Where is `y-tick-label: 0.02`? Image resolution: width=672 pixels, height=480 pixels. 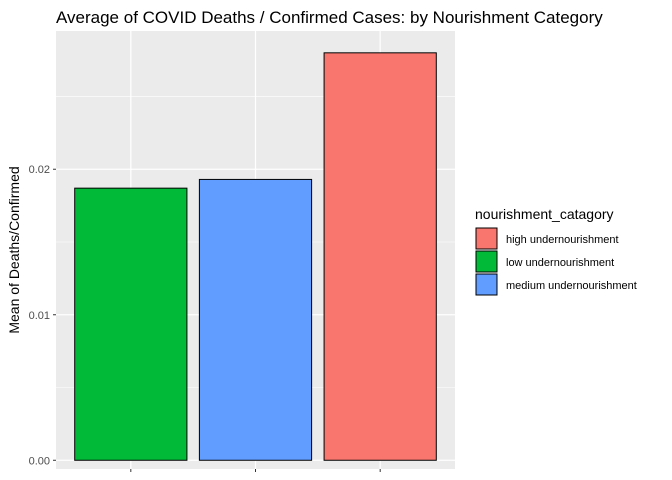
y-tick-label: 0.02 is located at coordinates (39, 170).